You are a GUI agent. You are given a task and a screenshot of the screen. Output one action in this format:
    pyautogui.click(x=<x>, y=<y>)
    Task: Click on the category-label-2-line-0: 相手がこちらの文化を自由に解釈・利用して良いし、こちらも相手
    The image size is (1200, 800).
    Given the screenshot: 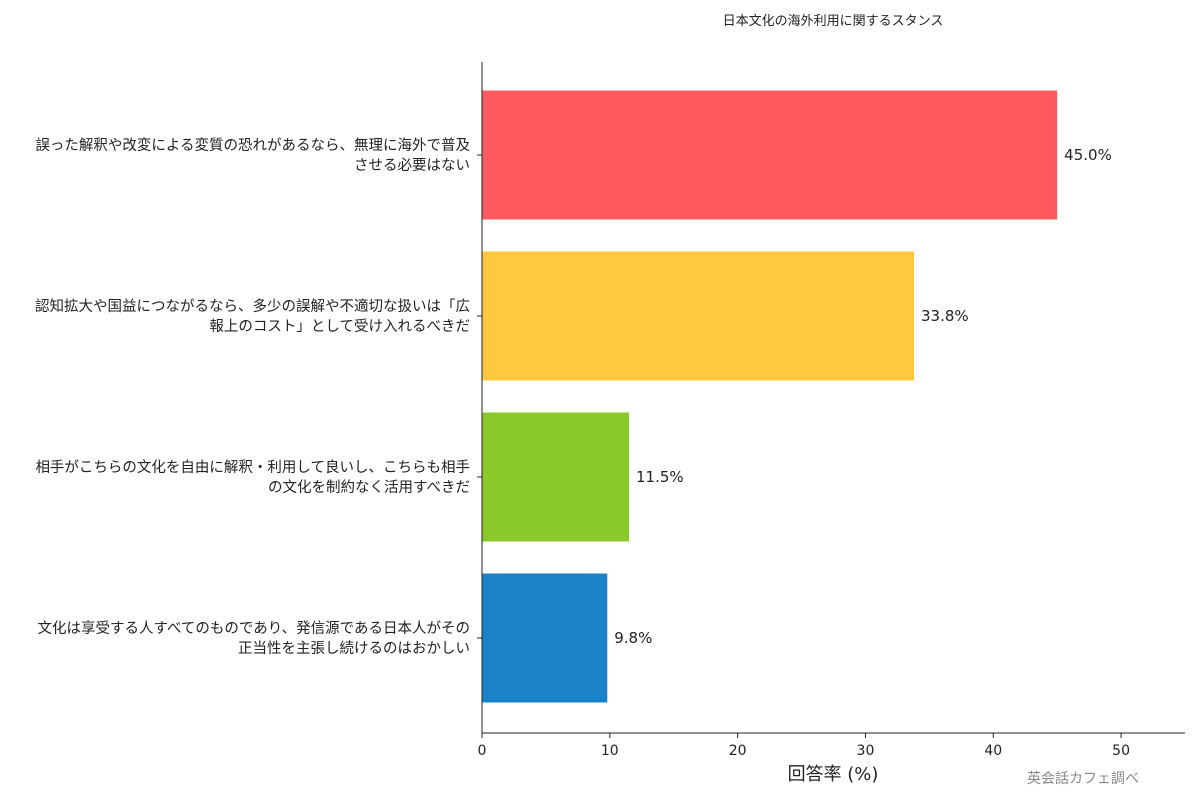 What is the action you would take?
    pyautogui.click(x=252, y=467)
    